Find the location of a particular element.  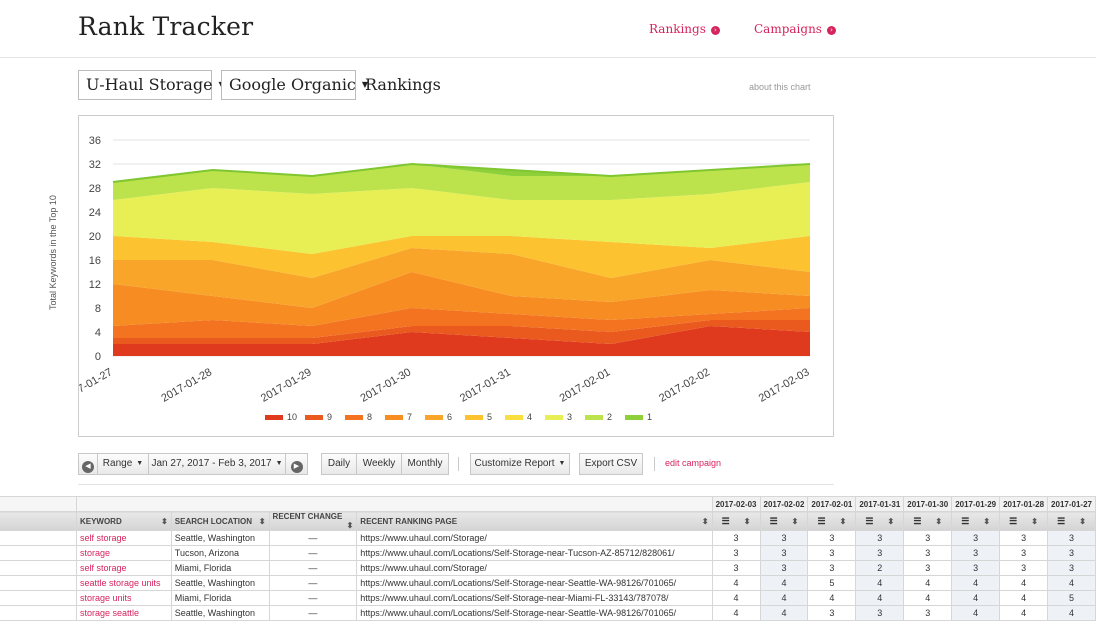

date-header: 2017-01-27 is located at coordinates (1071, 504).